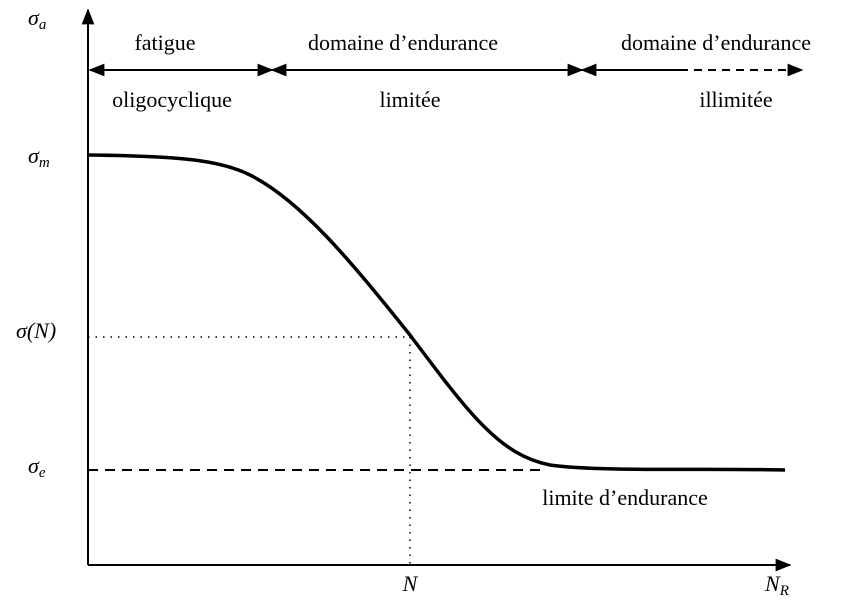 This screenshot has height=604, width=856. Describe the element at coordinates (37, 467) in the screenshot. I see `sigma-e-label: σe` at that location.